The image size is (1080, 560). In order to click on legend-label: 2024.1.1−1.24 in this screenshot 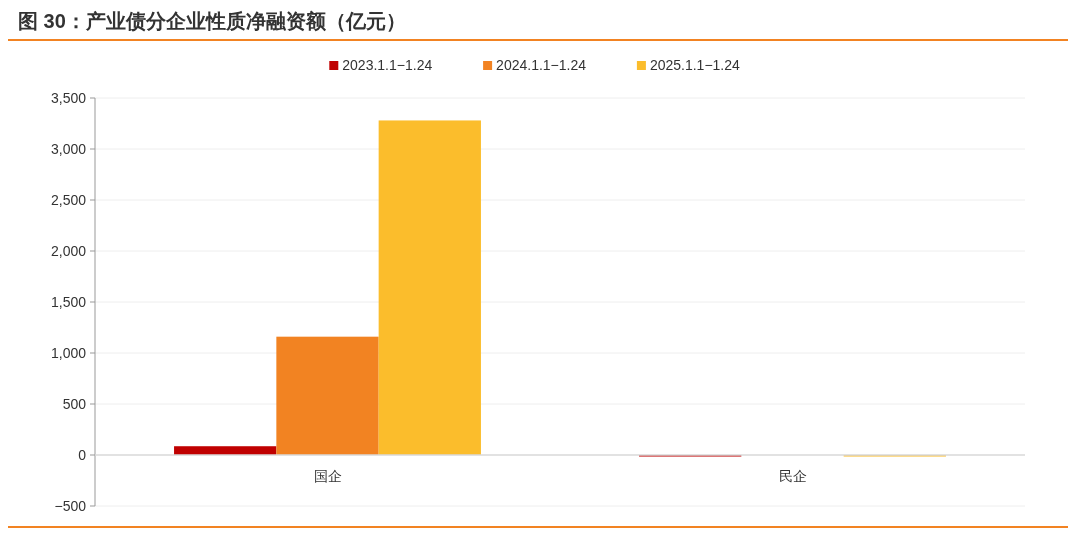, I will do `click(541, 65)`.